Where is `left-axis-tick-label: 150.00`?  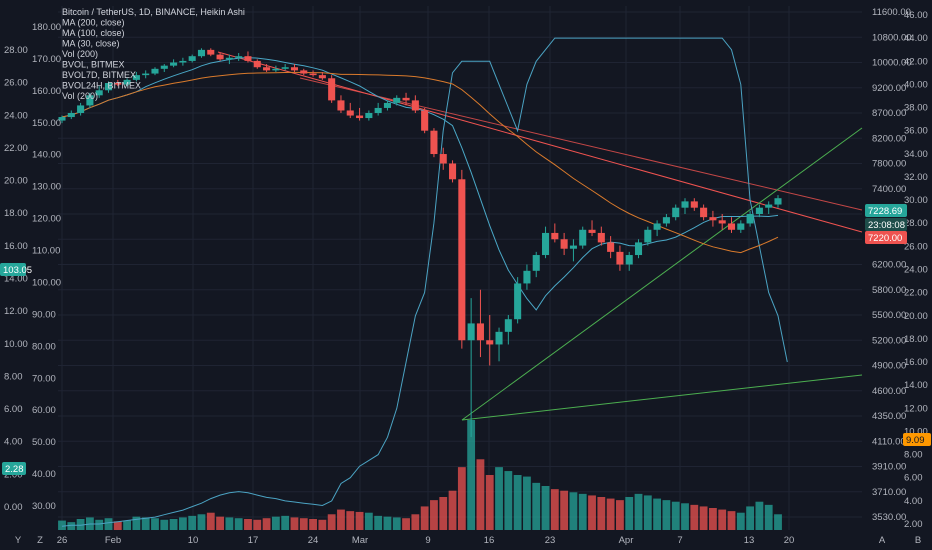 left-axis-tick-label: 150.00 is located at coordinates (46, 123).